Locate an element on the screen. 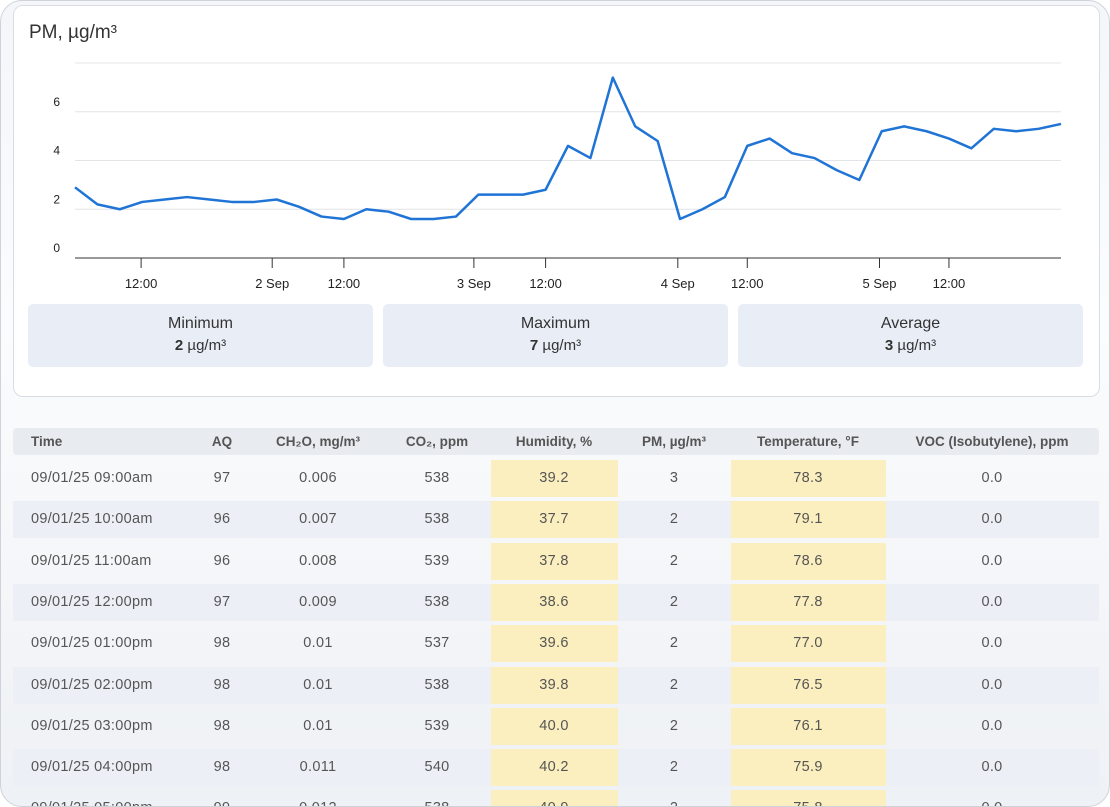  column-header: Humidity, % is located at coordinates (554, 441).